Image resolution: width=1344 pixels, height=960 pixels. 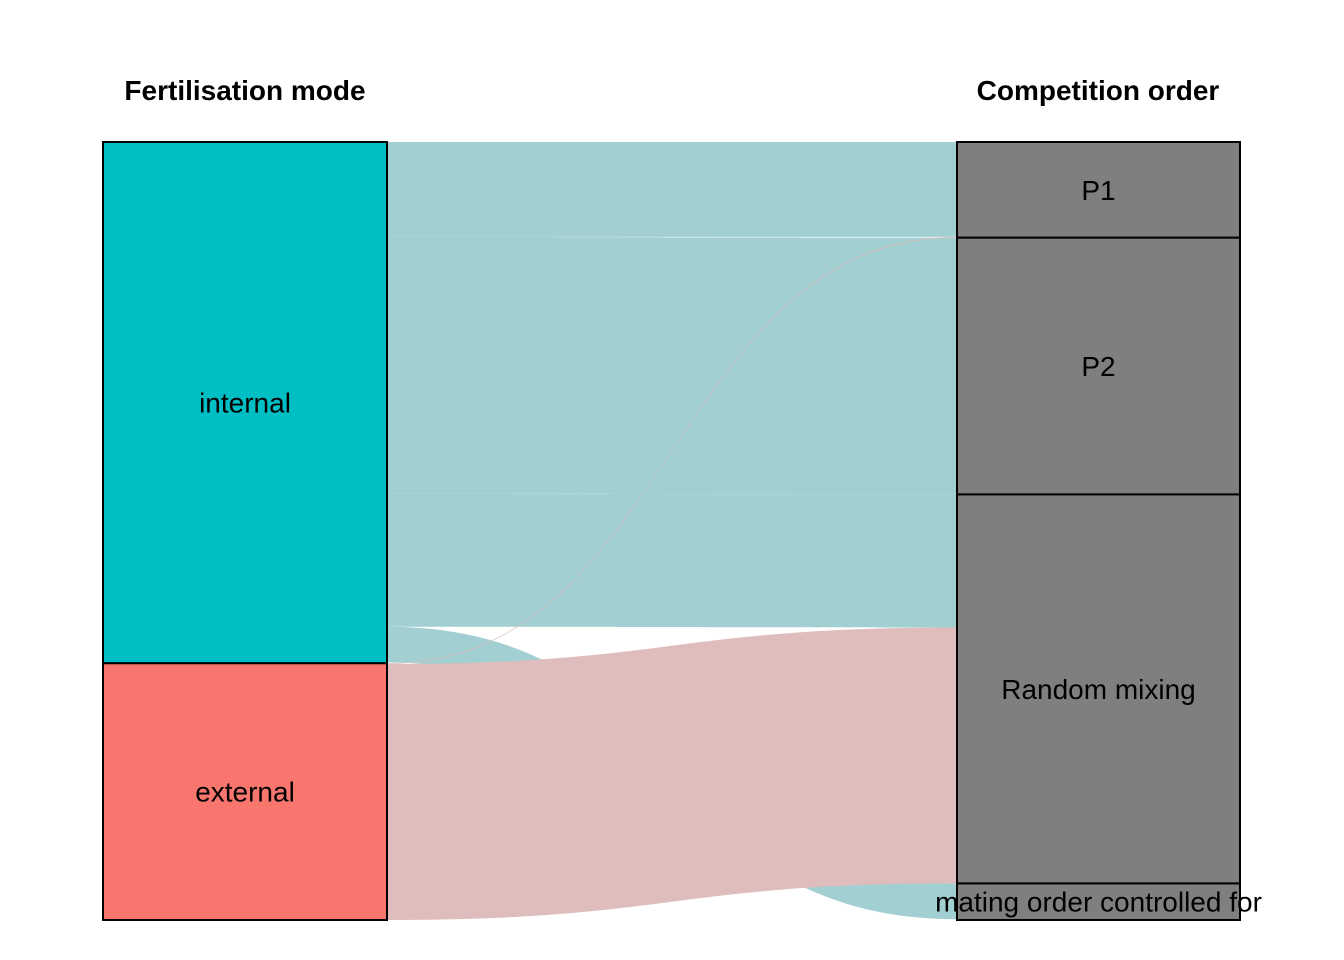 I want to click on stratum-label-p2: P2, so click(x=1098, y=366).